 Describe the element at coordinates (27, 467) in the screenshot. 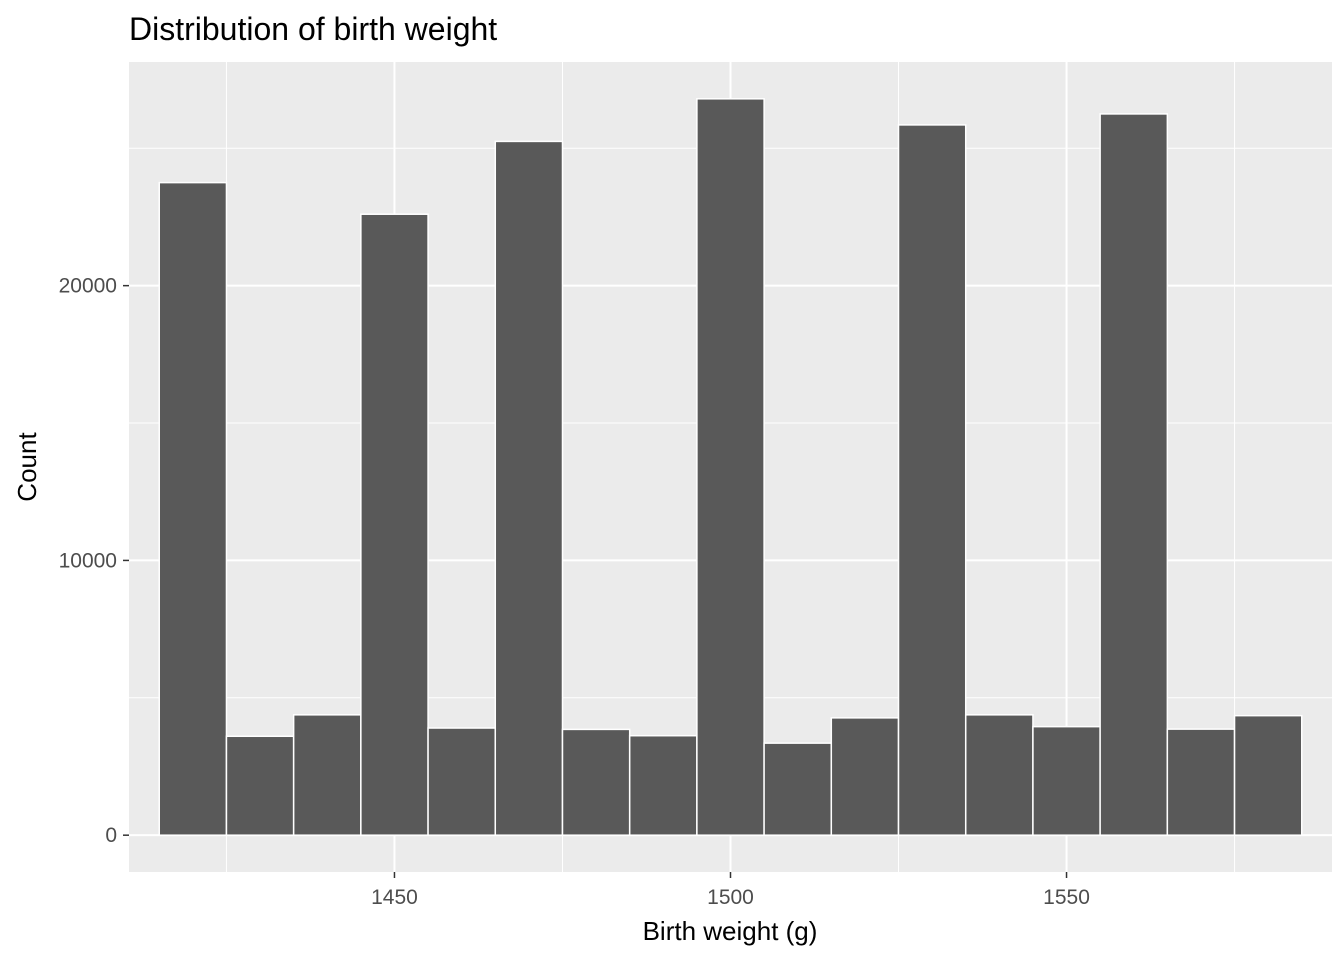

I see `y-axis-title: Count` at that location.